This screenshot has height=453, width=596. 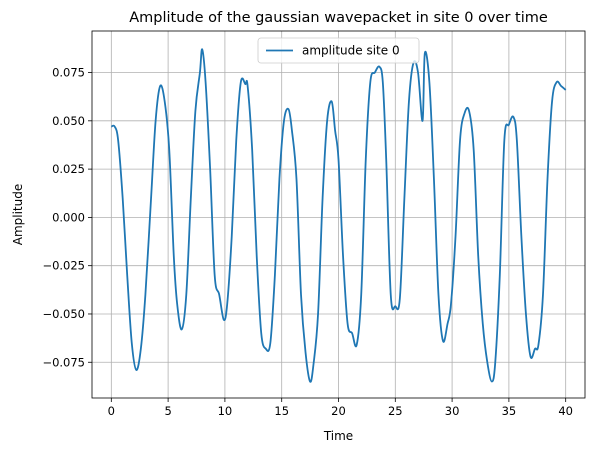 What do you see at coordinates (338, 436) in the screenshot?
I see `x-axis-label: Time` at bounding box center [338, 436].